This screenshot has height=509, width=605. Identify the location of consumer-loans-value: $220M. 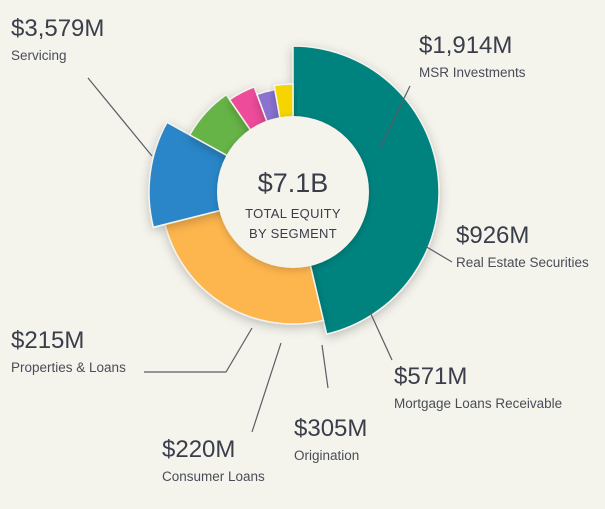
(199, 449).